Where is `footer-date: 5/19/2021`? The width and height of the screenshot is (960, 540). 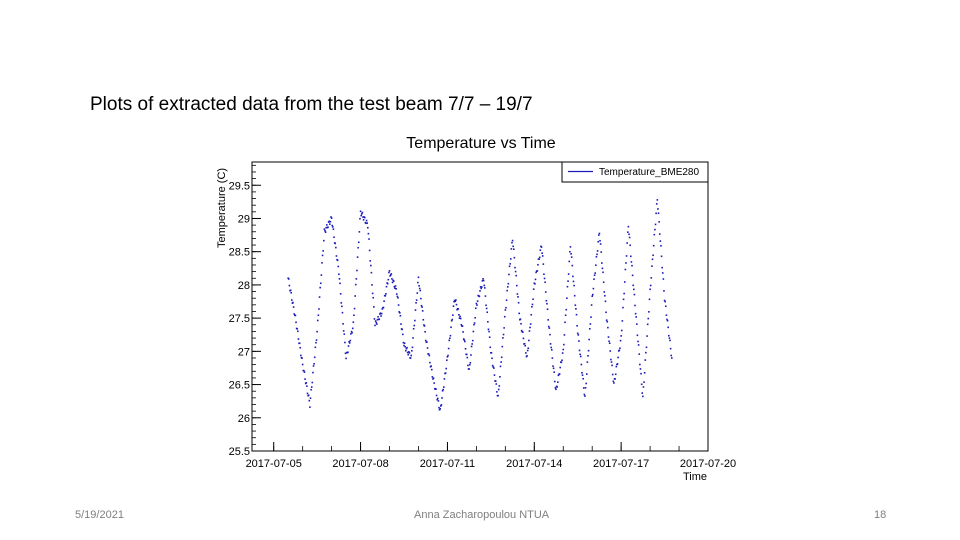 footer-date: 5/19/2021 is located at coordinates (99, 515).